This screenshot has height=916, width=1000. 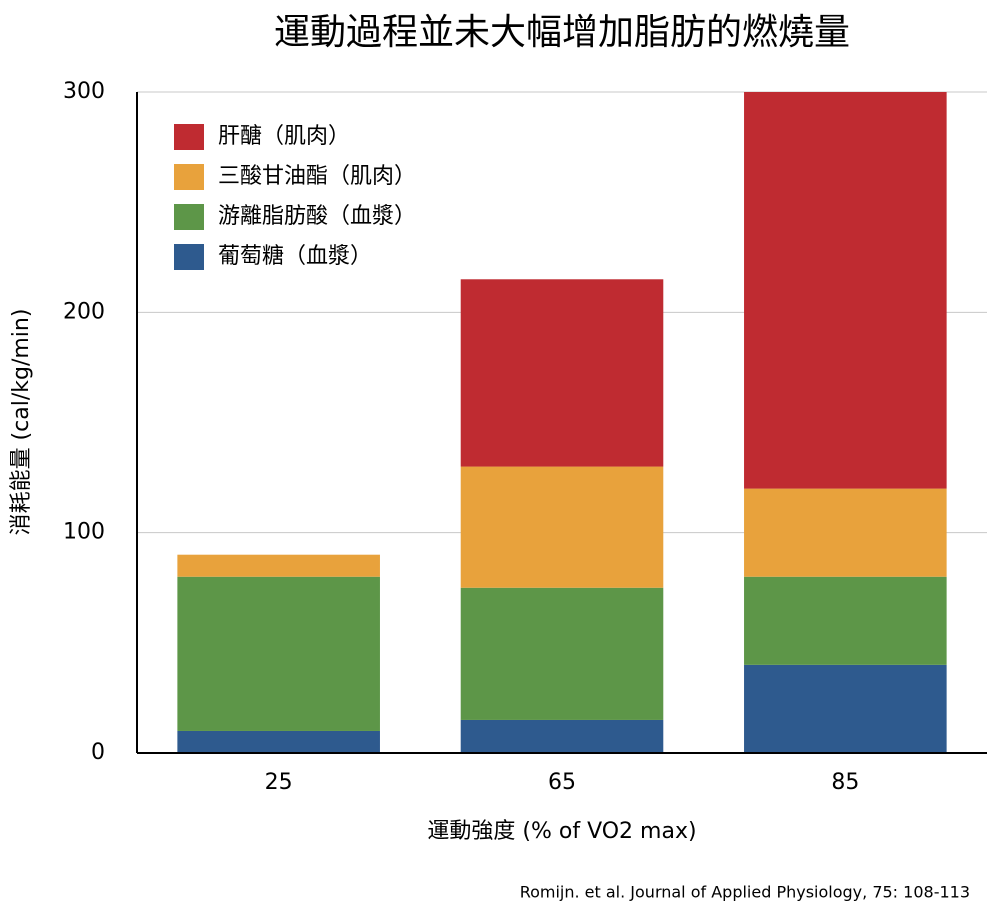 What do you see at coordinates (84, 91) in the screenshot?
I see `y-tick-label: 300` at bounding box center [84, 91].